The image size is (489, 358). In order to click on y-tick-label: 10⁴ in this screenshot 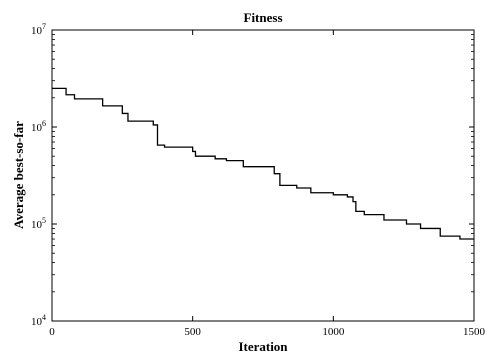, I will do `click(38, 320)`.